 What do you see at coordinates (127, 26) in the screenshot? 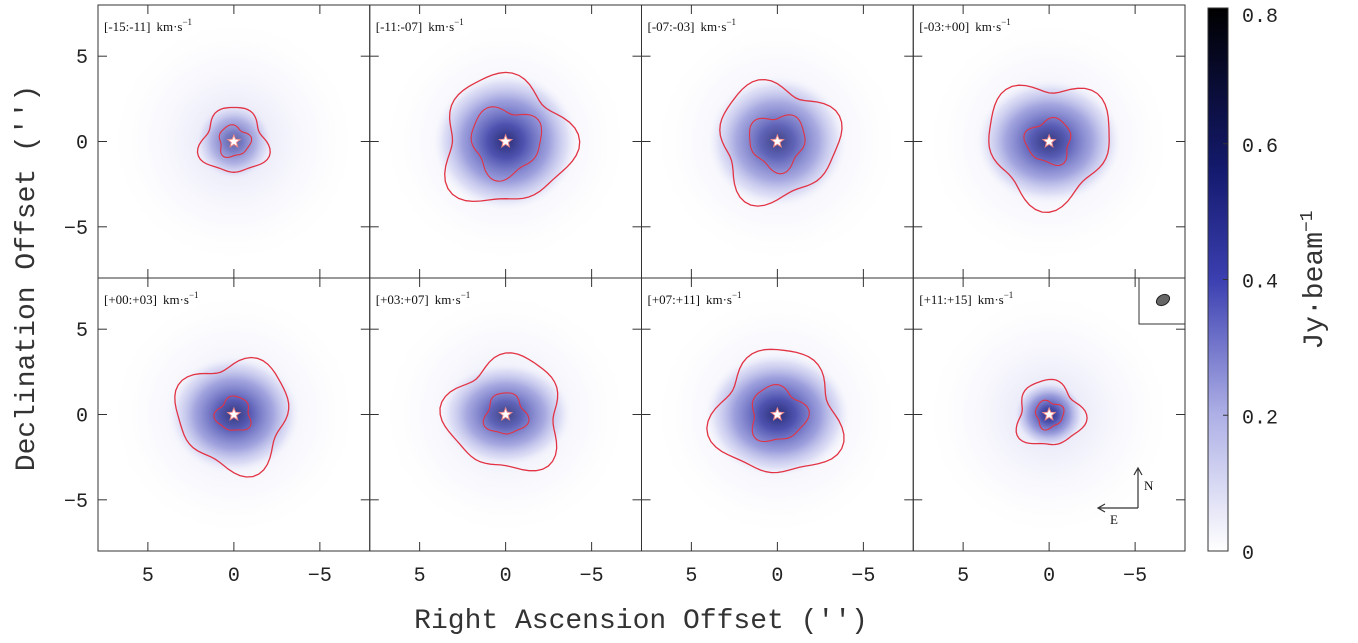
I see `channel-range: [-15:-11]` at bounding box center [127, 26].